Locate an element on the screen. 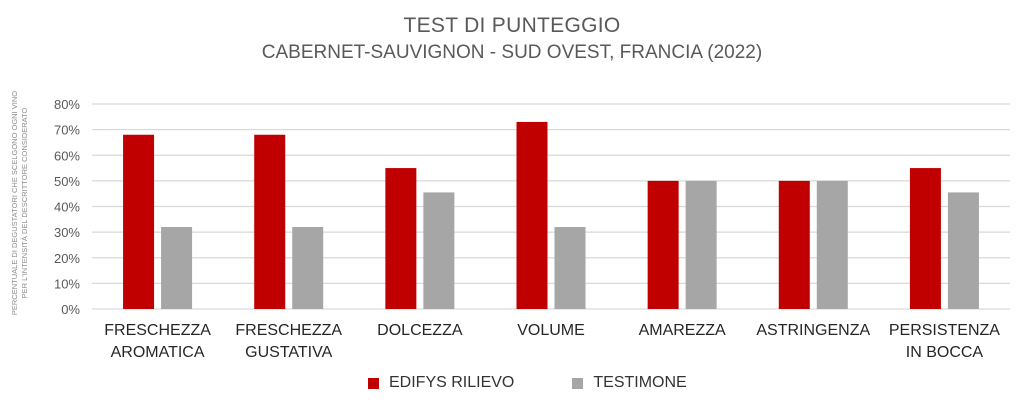 This screenshot has width=1024, height=409. y-tick-label: 60% is located at coordinates (67, 155).